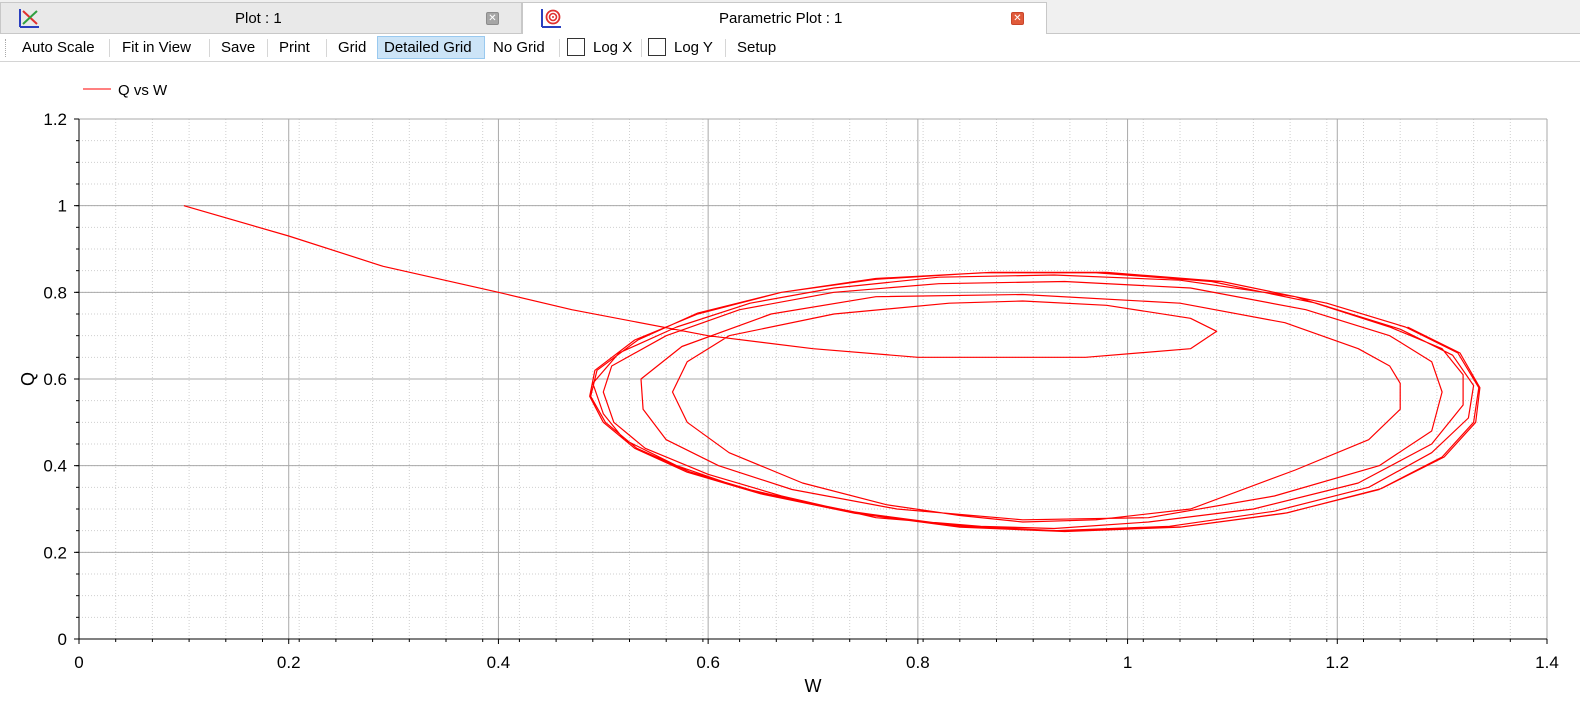 The width and height of the screenshot is (1580, 709). Describe the element at coordinates (55, 466) in the screenshot. I see `y-tick-label: 0.4` at that location.